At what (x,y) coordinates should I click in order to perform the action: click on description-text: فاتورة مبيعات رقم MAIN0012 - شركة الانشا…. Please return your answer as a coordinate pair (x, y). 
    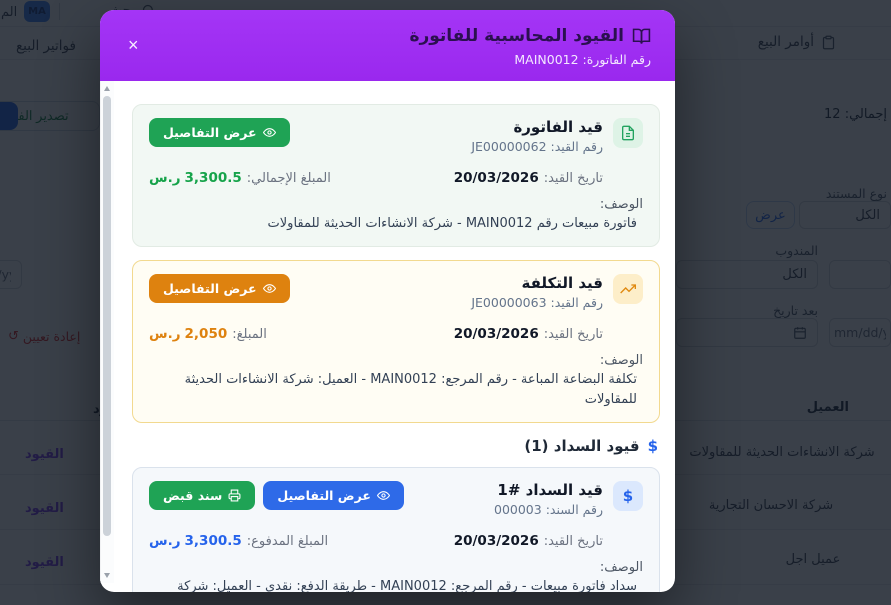
    Looking at the image, I should click on (452, 223).